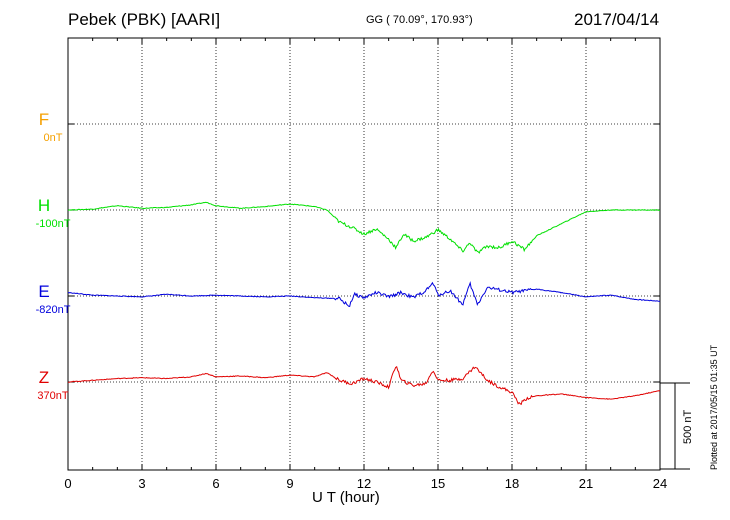  Describe the element at coordinates (364, 386) in the screenshot. I see `series-line-z` at that location.